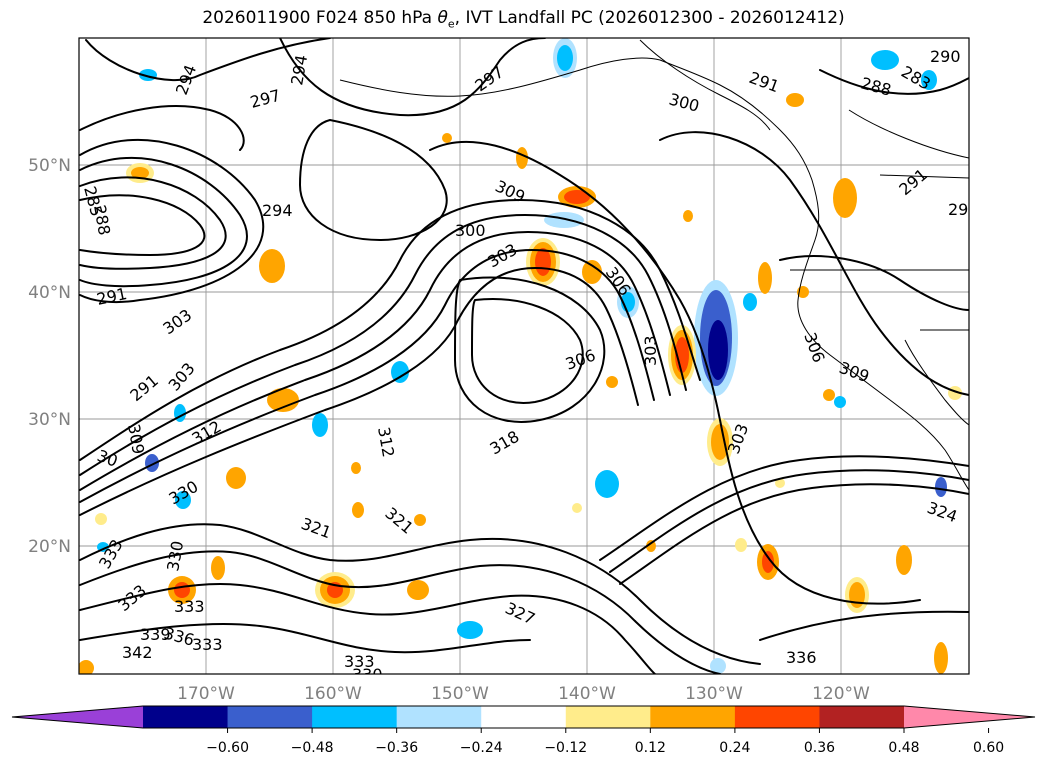 This screenshot has width=1047, height=767. What do you see at coordinates (460, 694) in the screenshot?
I see `lon-tick-label: 150°W` at bounding box center [460, 694].